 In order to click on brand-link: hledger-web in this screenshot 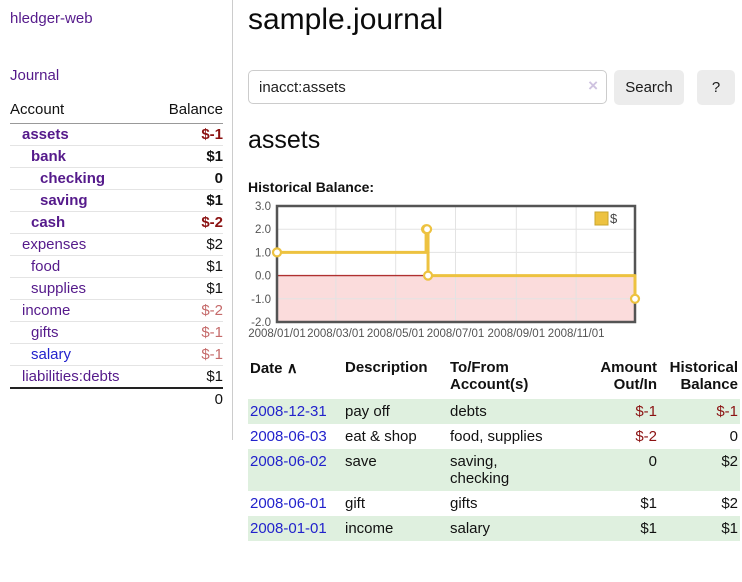, I will do `click(51, 18)`.